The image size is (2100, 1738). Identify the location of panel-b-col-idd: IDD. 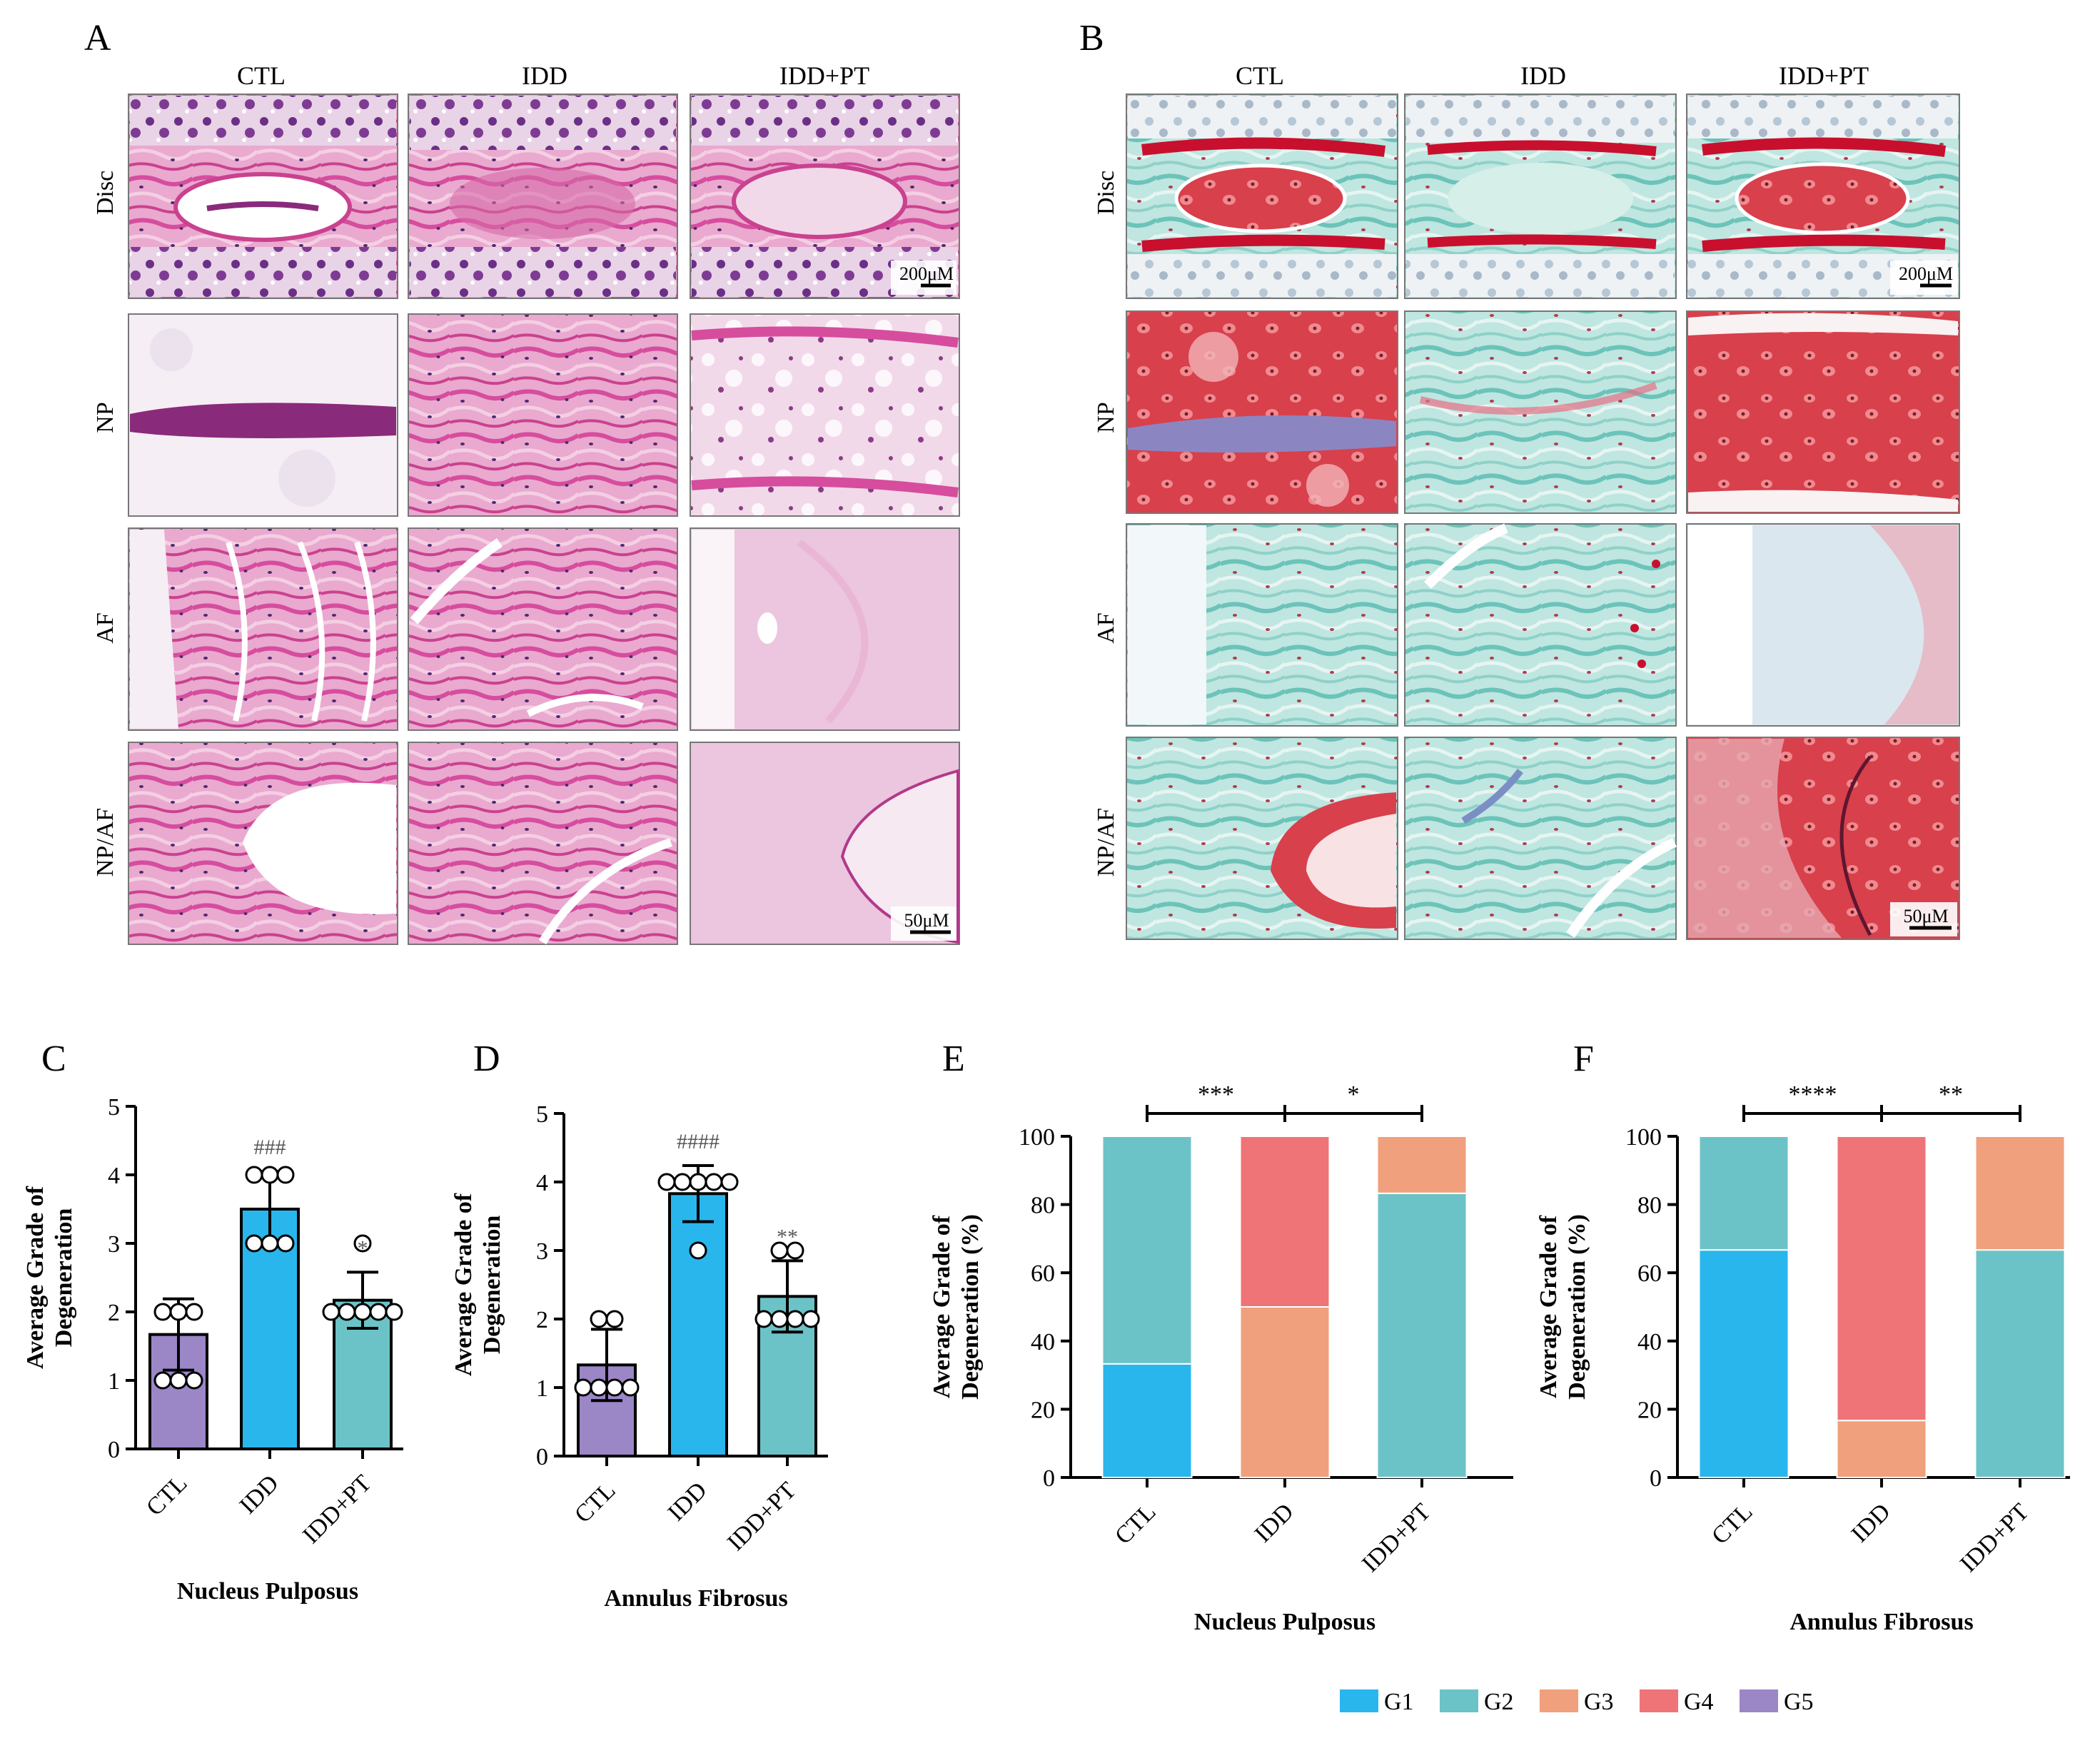
(1543, 75).